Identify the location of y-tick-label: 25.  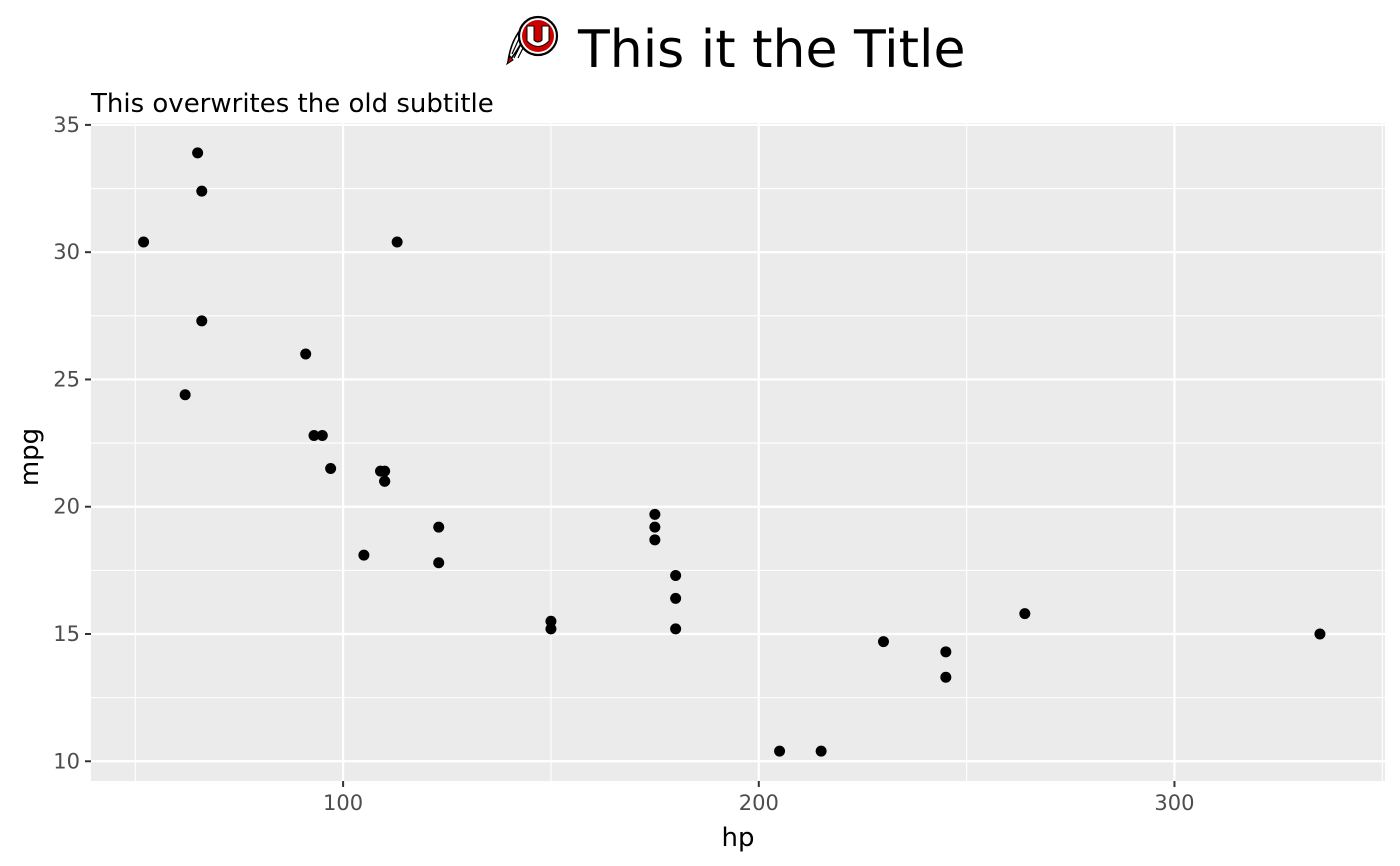
(66, 379).